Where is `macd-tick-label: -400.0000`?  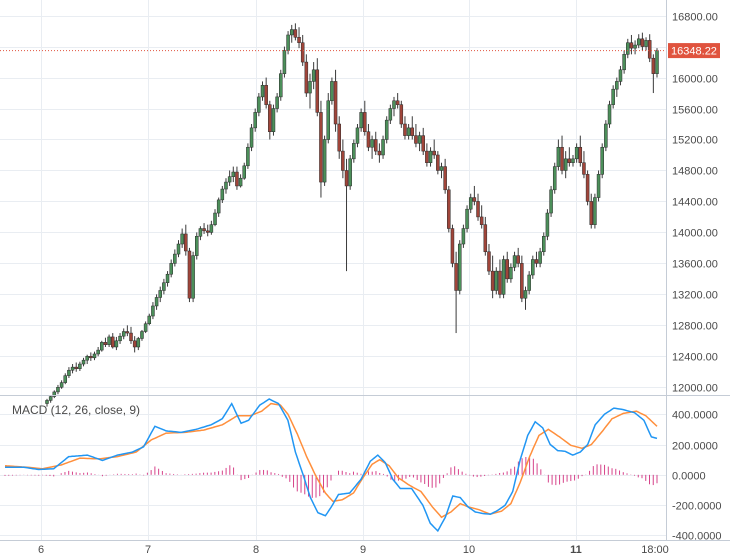 macd-tick-label: -400.0000 is located at coordinates (697, 537).